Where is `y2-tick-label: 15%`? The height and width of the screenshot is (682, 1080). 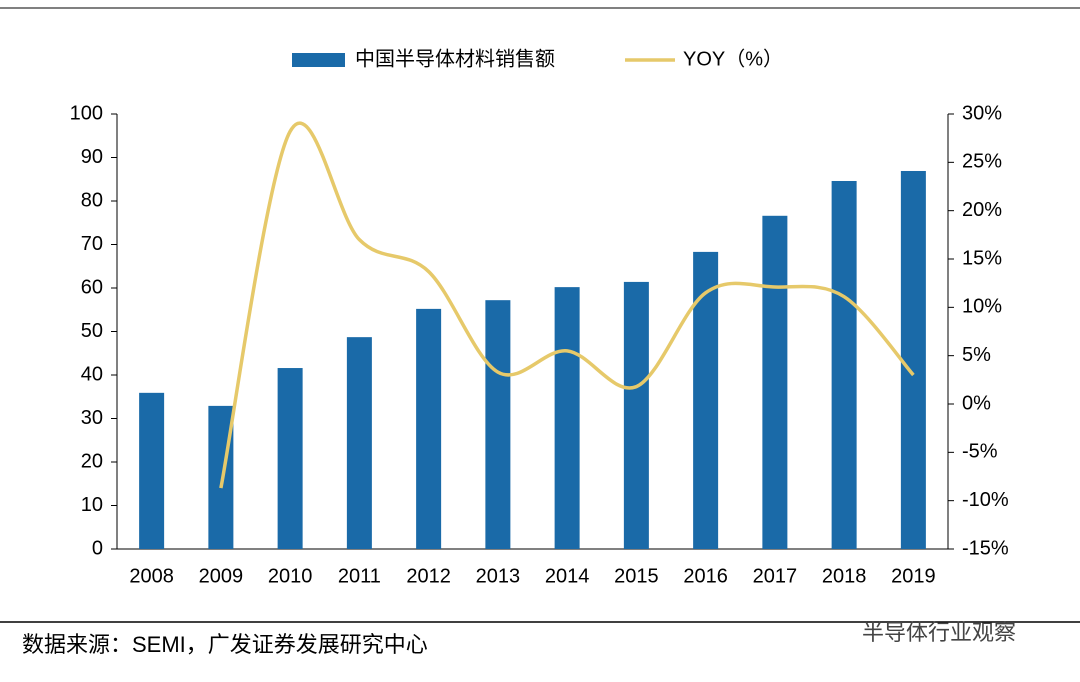 y2-tick-label: 15% is located at coordinates (982, 258).